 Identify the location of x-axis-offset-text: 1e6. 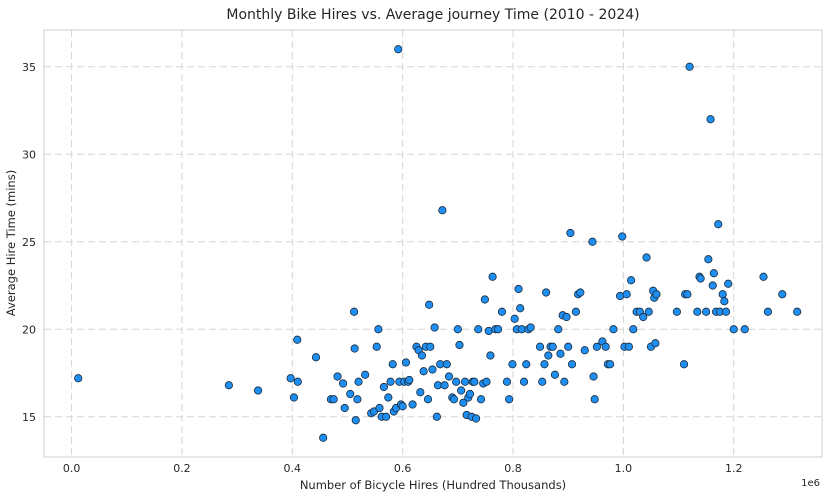
(810, 483).